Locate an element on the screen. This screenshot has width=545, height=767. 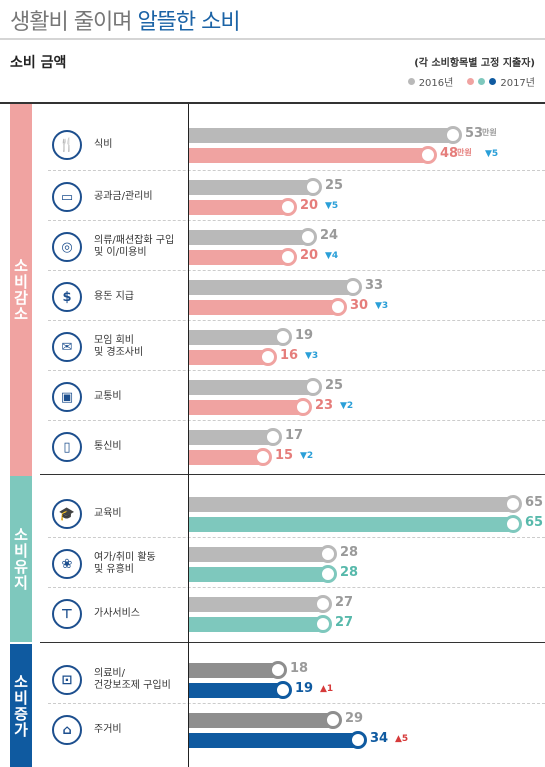
chart-note: (각 소비항목별 고정 지출자) is located at coordinates (474, 63).